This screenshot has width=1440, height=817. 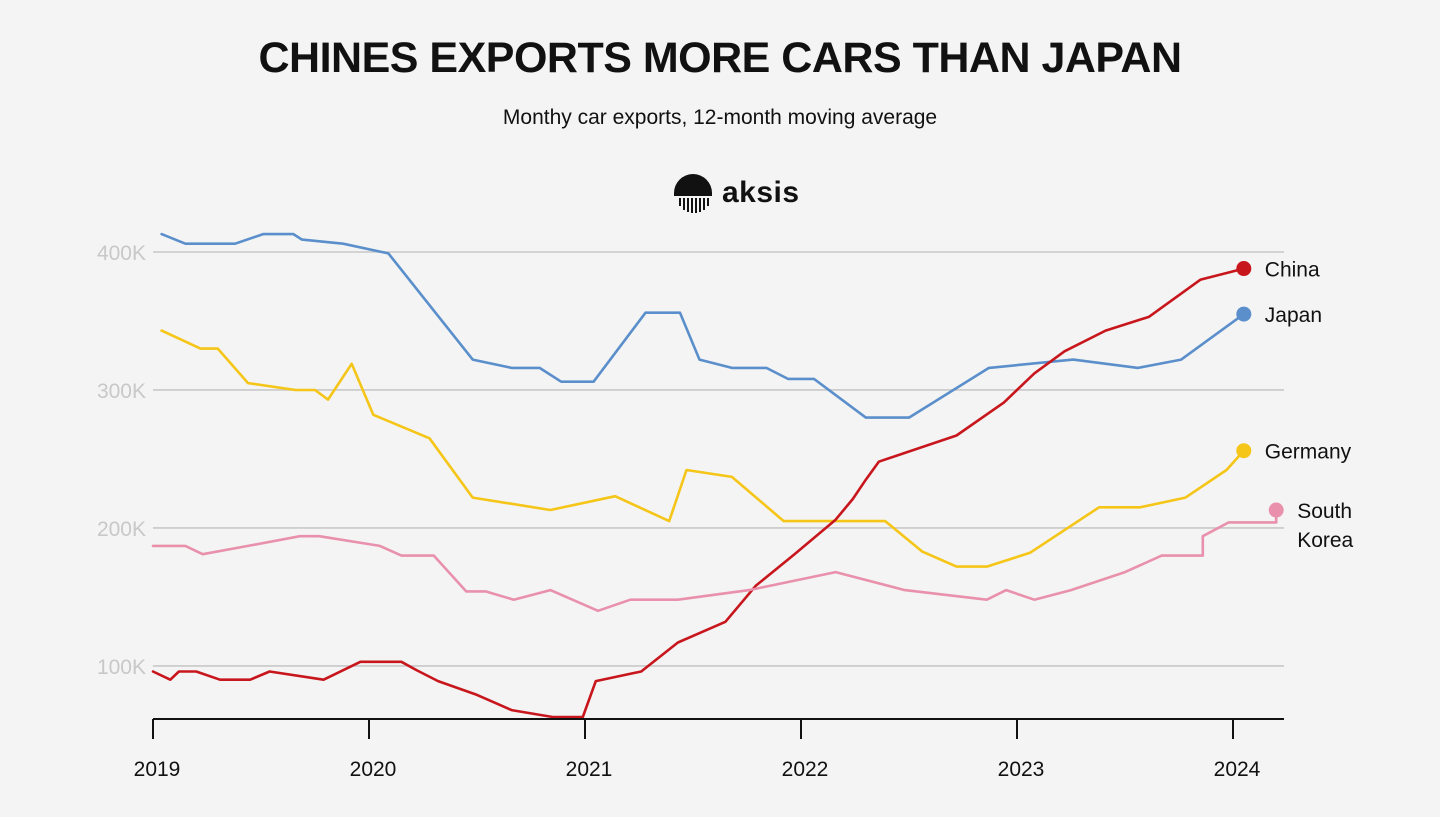 I want to click on x-tick-label: 2020, so click(x=373, y=769).